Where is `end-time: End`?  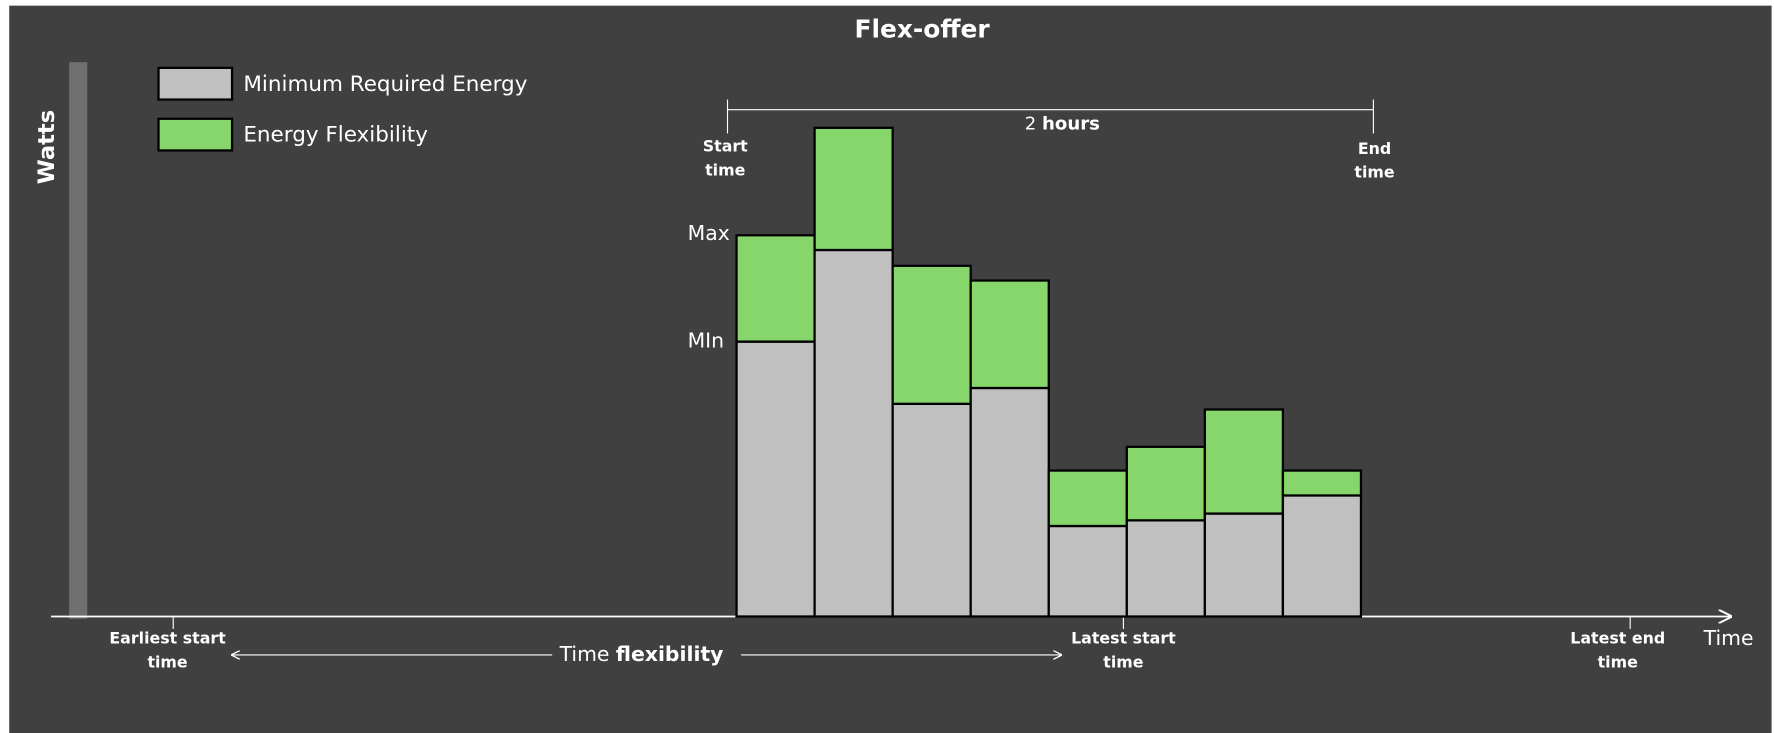
end-time: End is located at coordinates (1374, 148).